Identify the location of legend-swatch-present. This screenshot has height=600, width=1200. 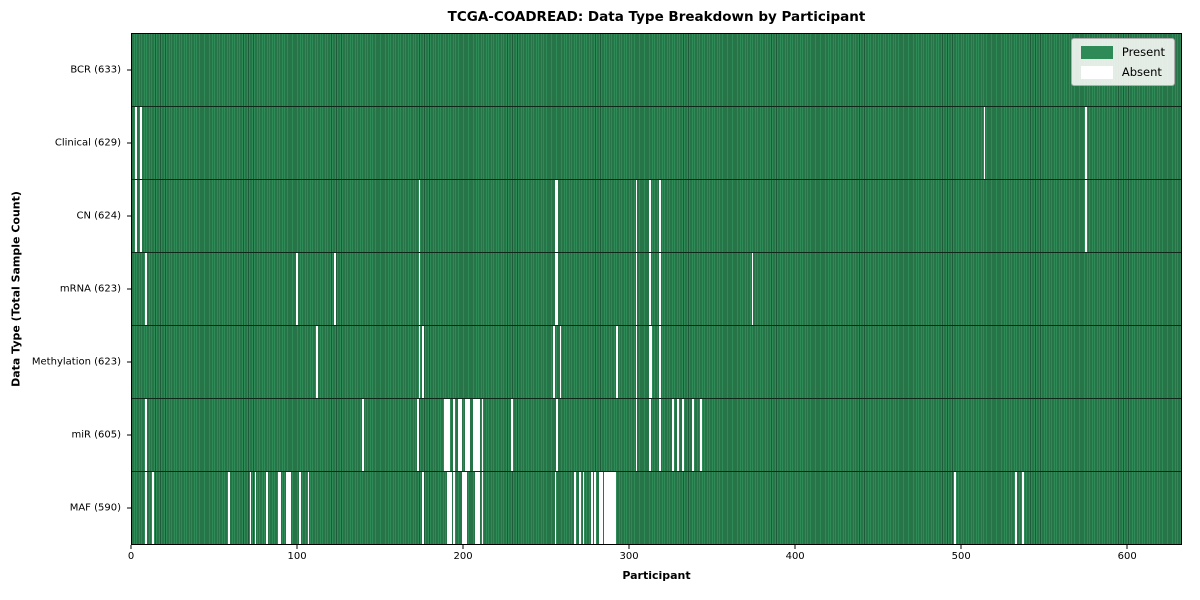
(1096, 52).